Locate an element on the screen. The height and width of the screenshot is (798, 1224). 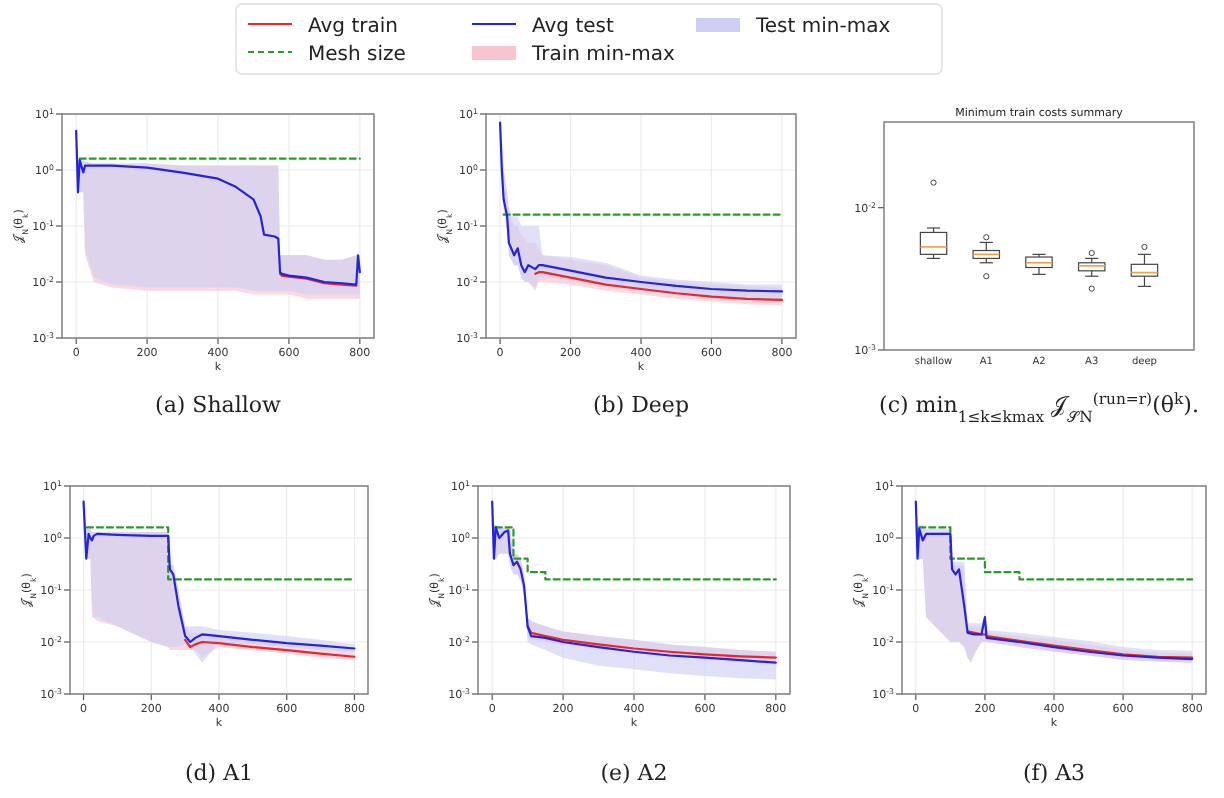
text: (c) min$_{1≤k≤kmax}$ 𝒥$_{𝒮N}$$^{(run=r)}$(θ$^{k}$). is located at coordinates (1039, 407).